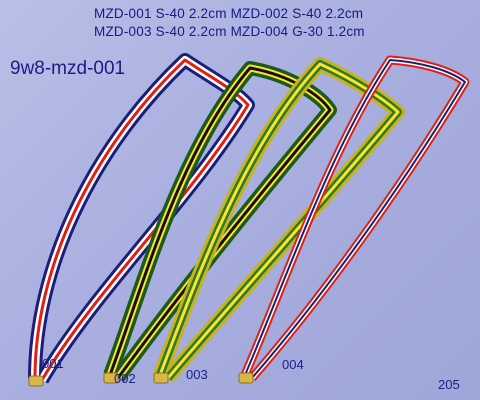 This screenshot has height=400, width=480. What do you see at coordinates (229, 13) in the screenshot?
I see `spec-line-1: MZD-001 S-40 2.2cm MZD-002 S-40 2.2cm` at bounding box center [229, 13].